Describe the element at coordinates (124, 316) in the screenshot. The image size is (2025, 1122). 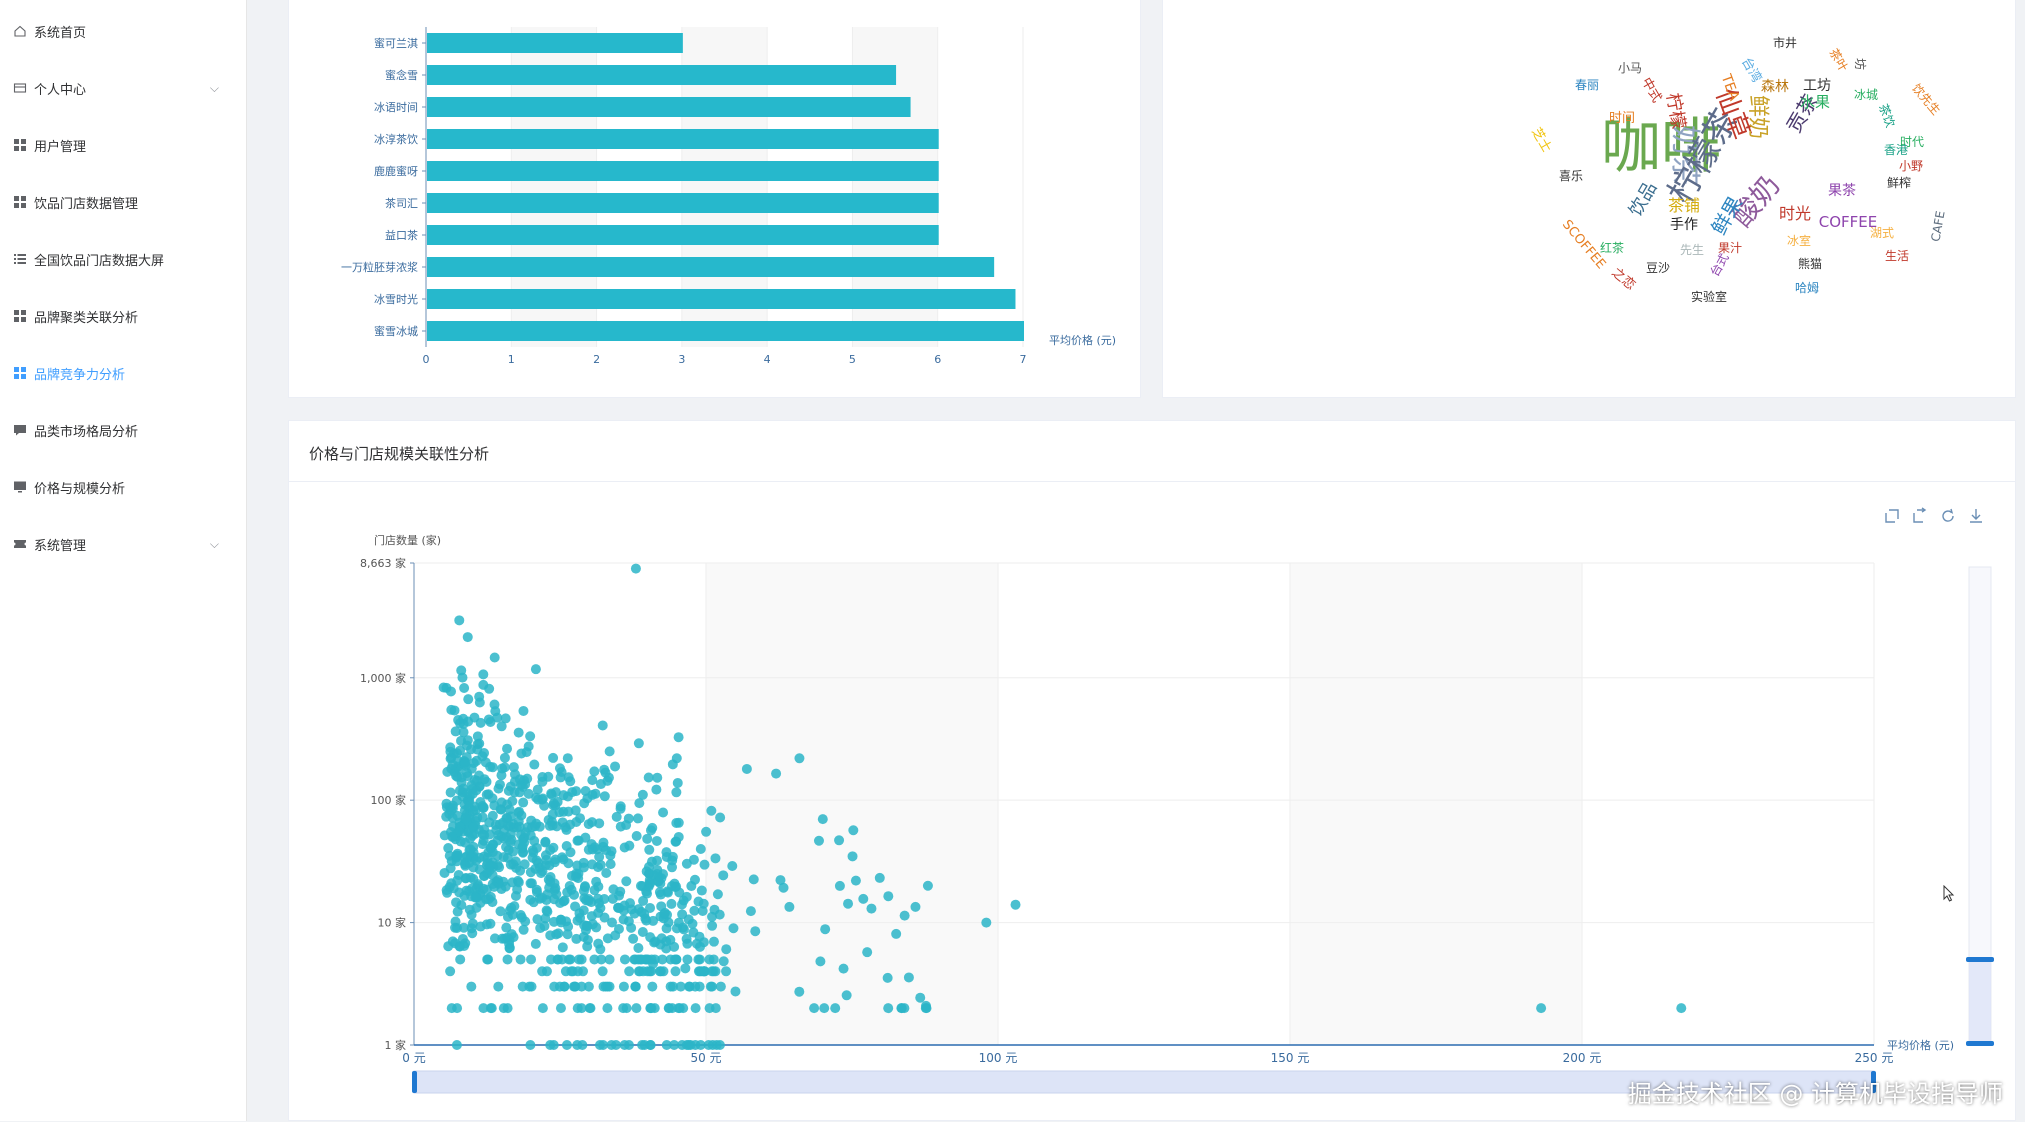
I see `sidebar-item-5: 品牌聚类关联分析` at that location.